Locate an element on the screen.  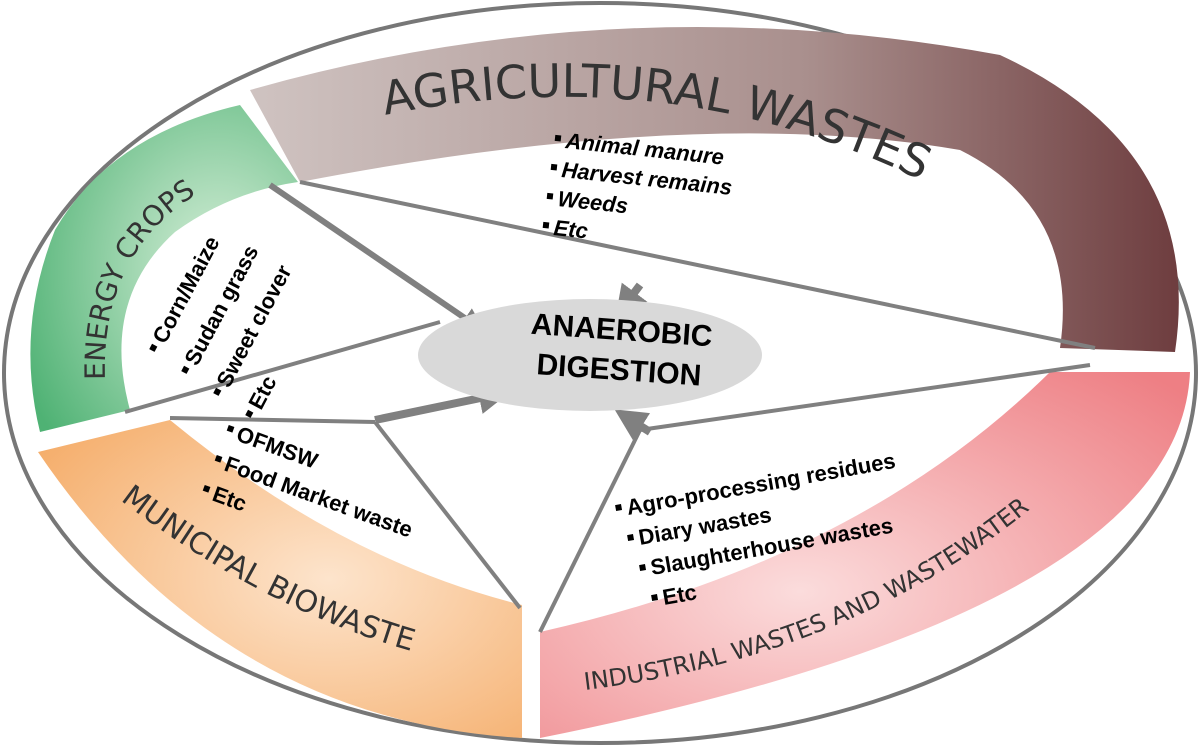
energy-band is located at coordinates (164, 268).